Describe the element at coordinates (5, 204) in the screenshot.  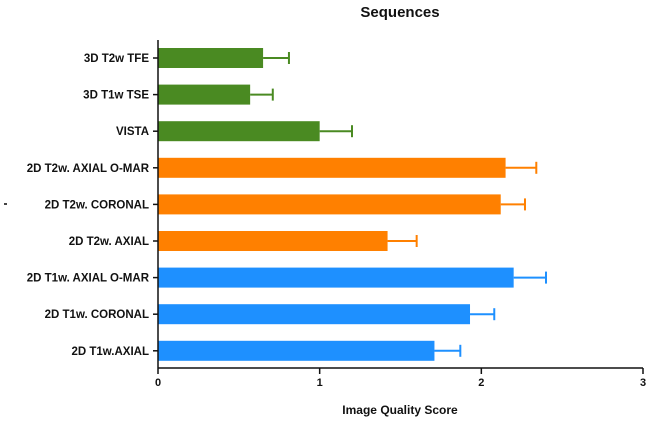
I see `stray-mark` at that location.